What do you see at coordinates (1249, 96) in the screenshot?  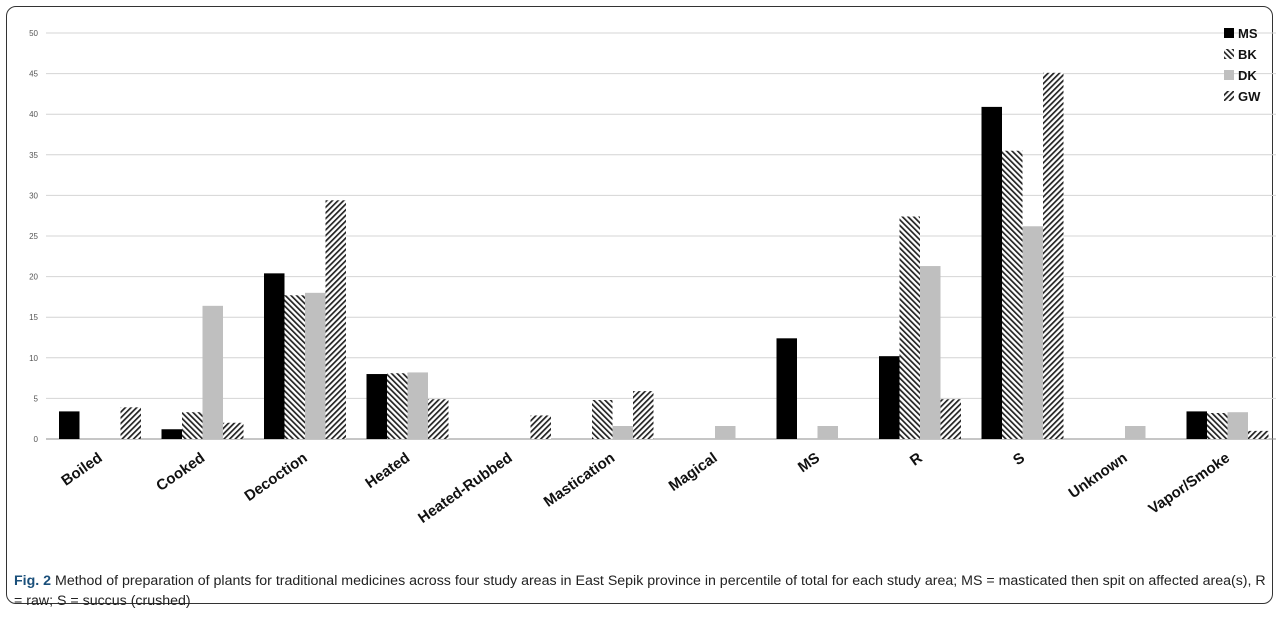 I see `legend-label-gw: GW` at bounding box center [1249, 96].